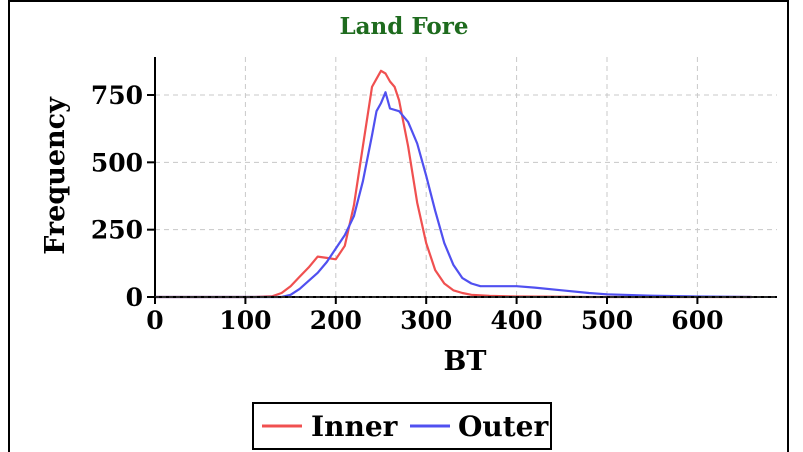  What do you see at coordinates (117, 162) in the screenshot?
I see `y-tick-label: 500` at bounding box center [117, 162].